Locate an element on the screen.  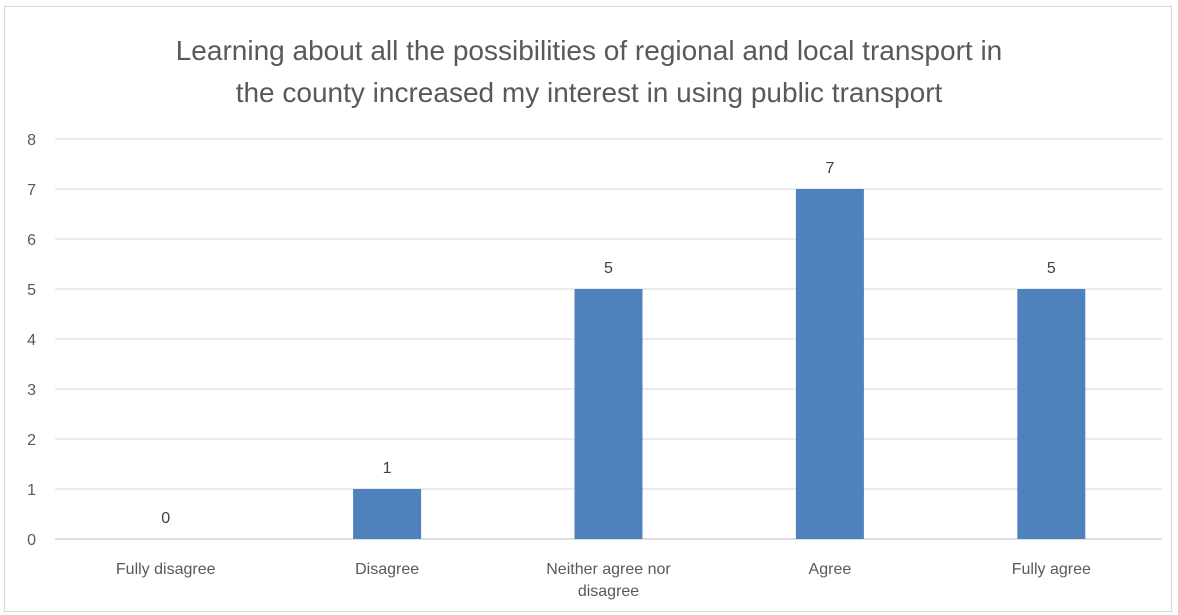
x-tick-label-2-line-0: Neither agree nor is located at coordinates (608, 569).